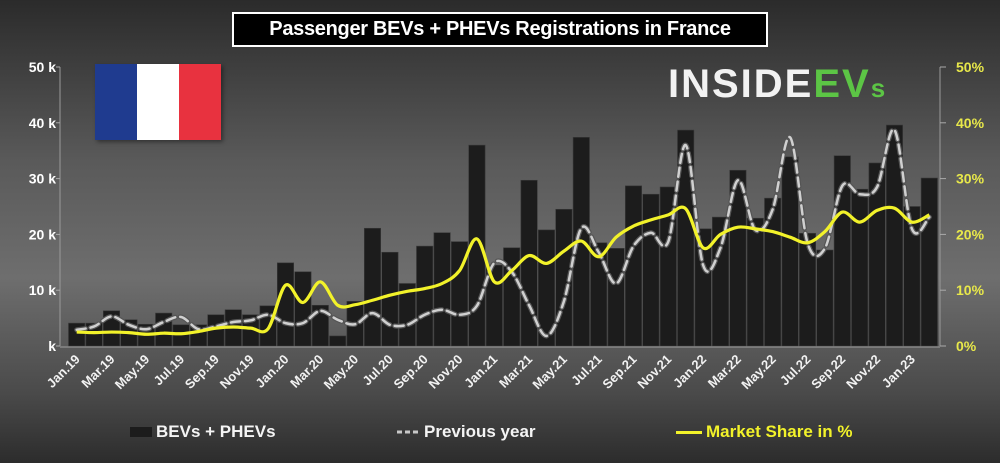  I want to click on x-tick-label: Jul.21, so click(586, 370).